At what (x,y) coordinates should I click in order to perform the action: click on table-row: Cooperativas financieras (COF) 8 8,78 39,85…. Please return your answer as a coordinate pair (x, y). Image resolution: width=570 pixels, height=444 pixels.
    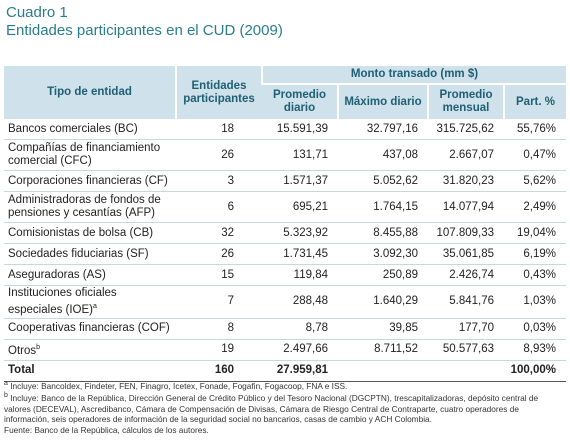
    Looking at the image, I should click on (285, 329).